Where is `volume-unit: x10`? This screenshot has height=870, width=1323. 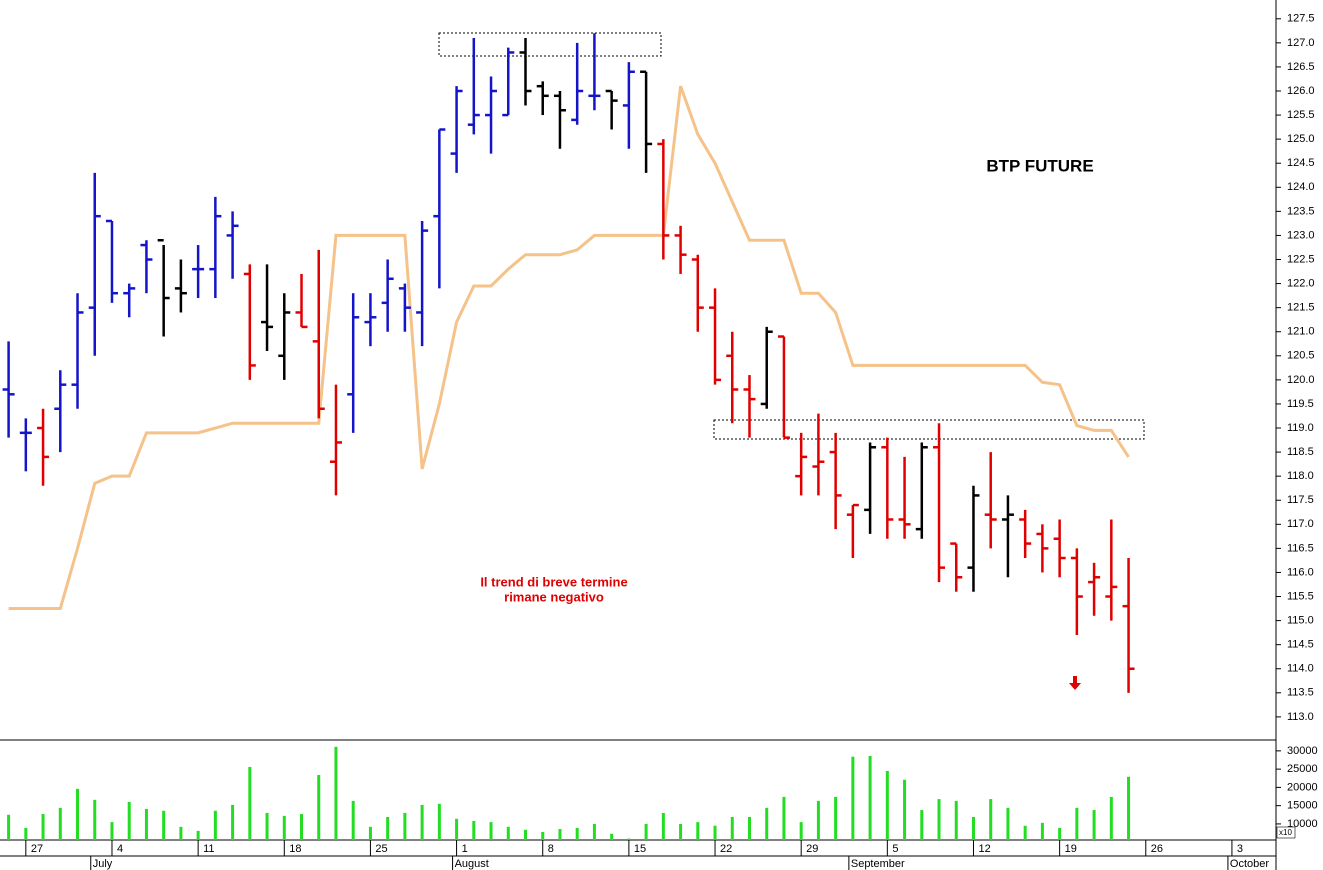 volume-unit: x10 is located at coordinates (1285, 832).